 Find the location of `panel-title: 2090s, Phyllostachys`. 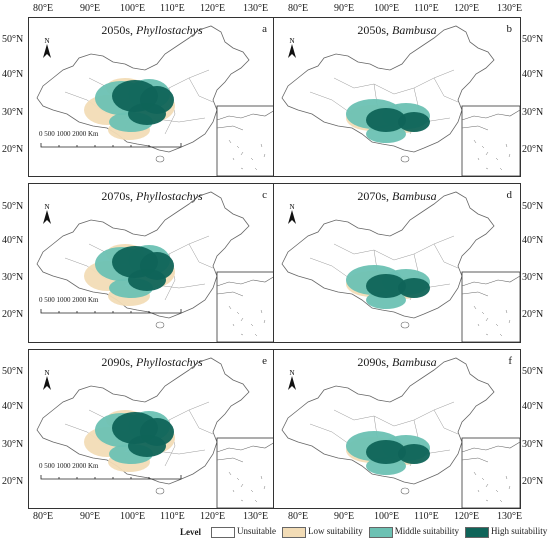

panel-title: 2090s, Phyllostachys is located at coordinates (152, 362).